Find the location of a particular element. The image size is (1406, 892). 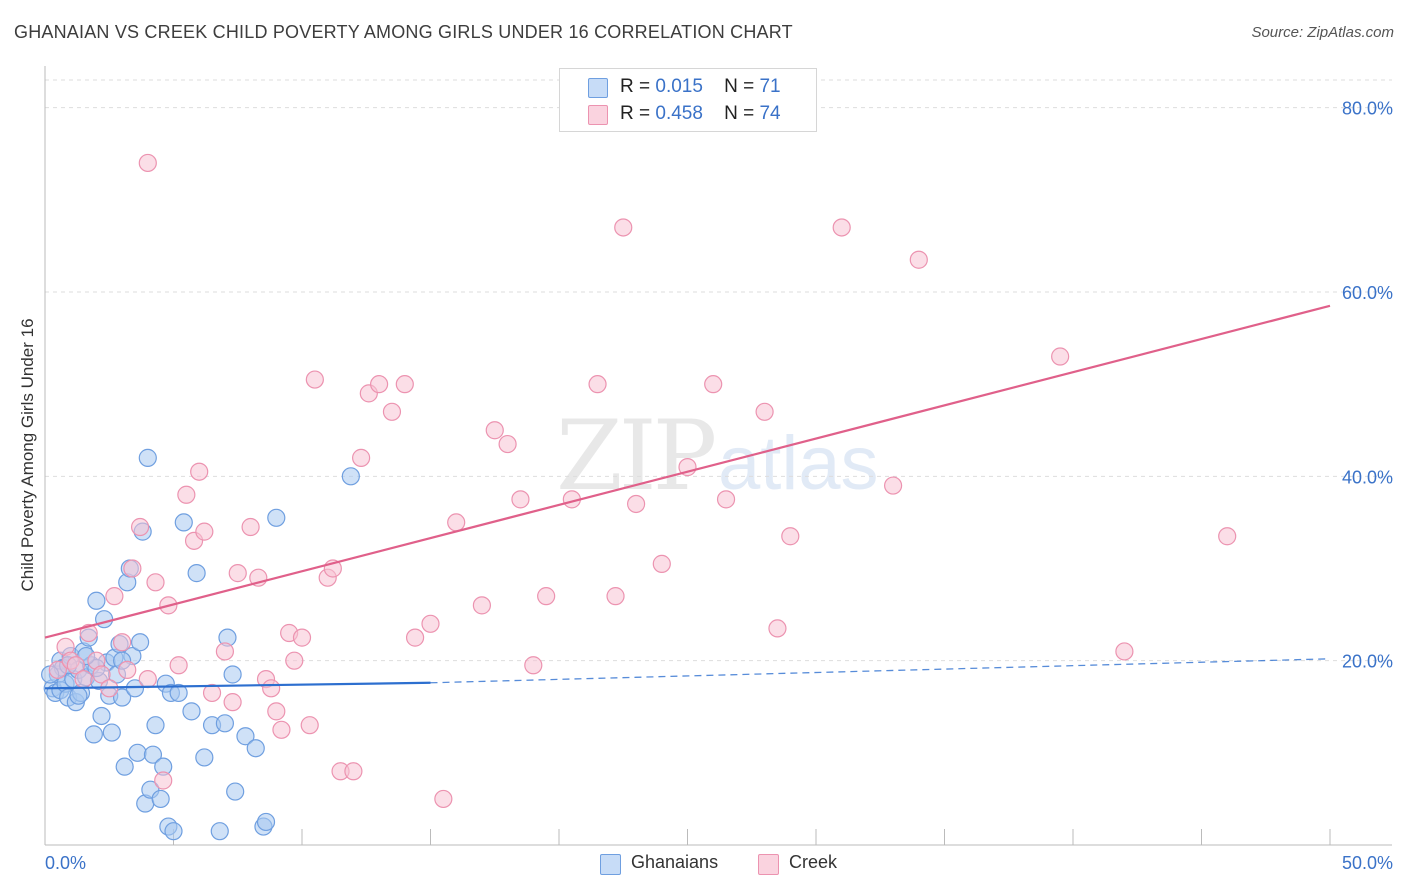

y-tick-label: 40.0% is located at coordinates (1367, 477).